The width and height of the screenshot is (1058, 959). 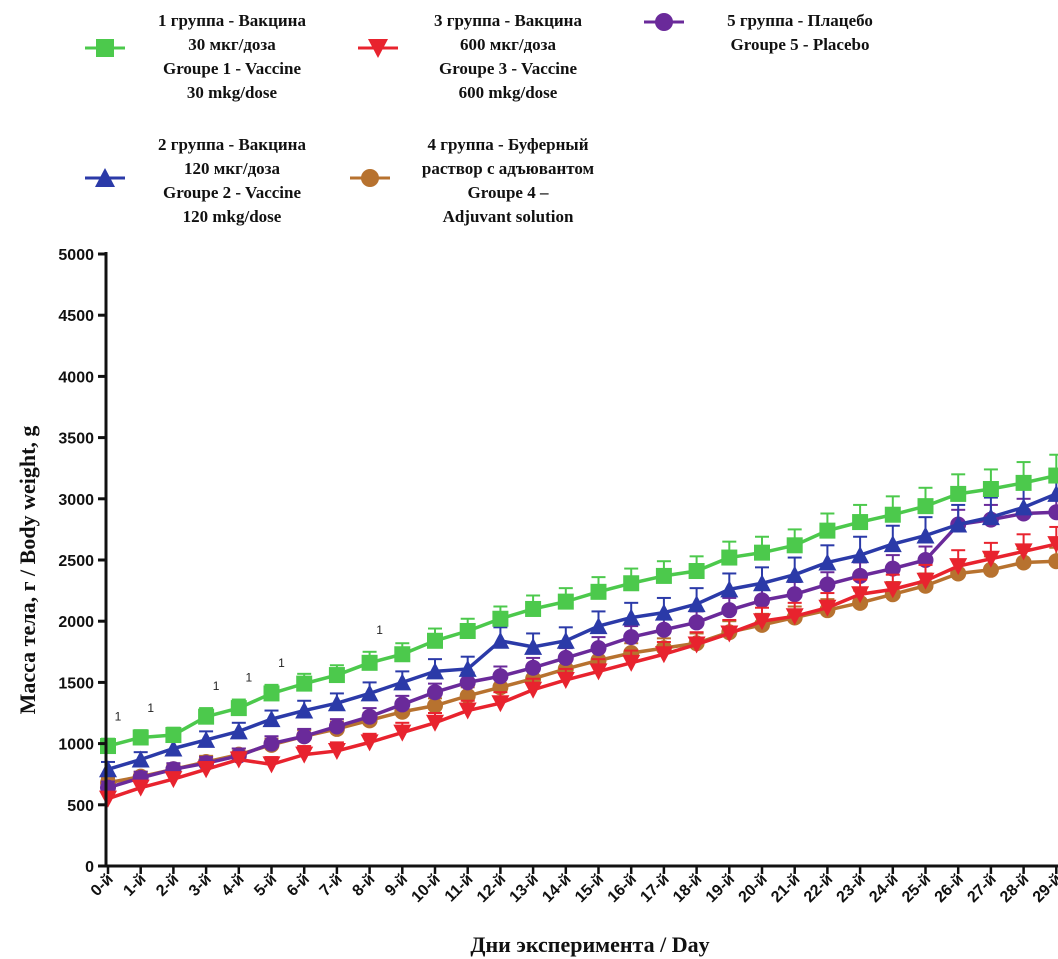 I want to click on x-tick-label: 21-й, so click(x=785, y=888).